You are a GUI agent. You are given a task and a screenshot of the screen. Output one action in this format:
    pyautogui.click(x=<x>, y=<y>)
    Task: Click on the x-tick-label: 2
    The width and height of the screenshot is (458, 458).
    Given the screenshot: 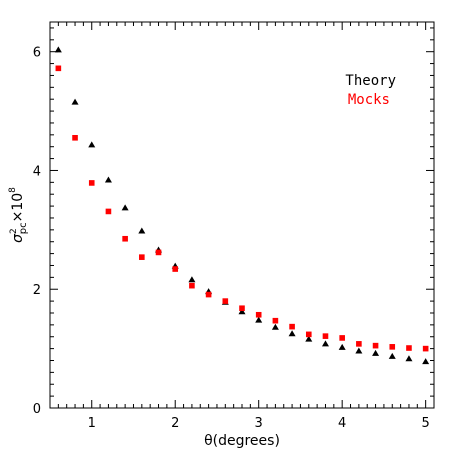 What is the action you would take?
    pyautogui.click(x=175, y=423)
    